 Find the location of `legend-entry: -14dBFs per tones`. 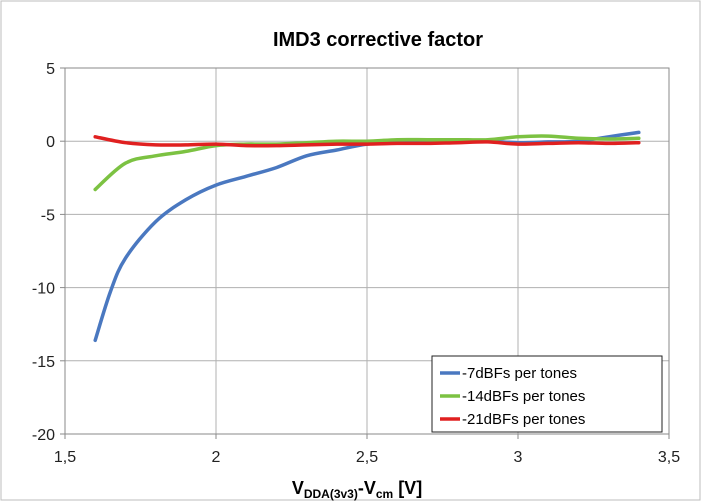

legend-entry: -14dBFs per tones is located at coordinates (523, 396).